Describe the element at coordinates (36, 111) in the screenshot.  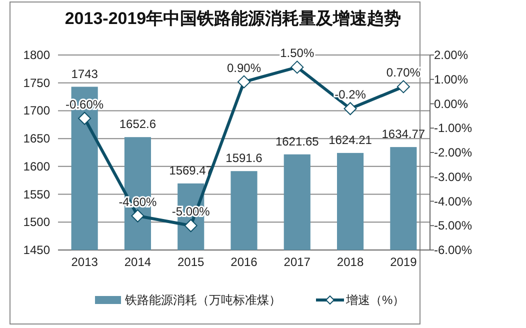
I see `y-tick-label: 1700` at that location.